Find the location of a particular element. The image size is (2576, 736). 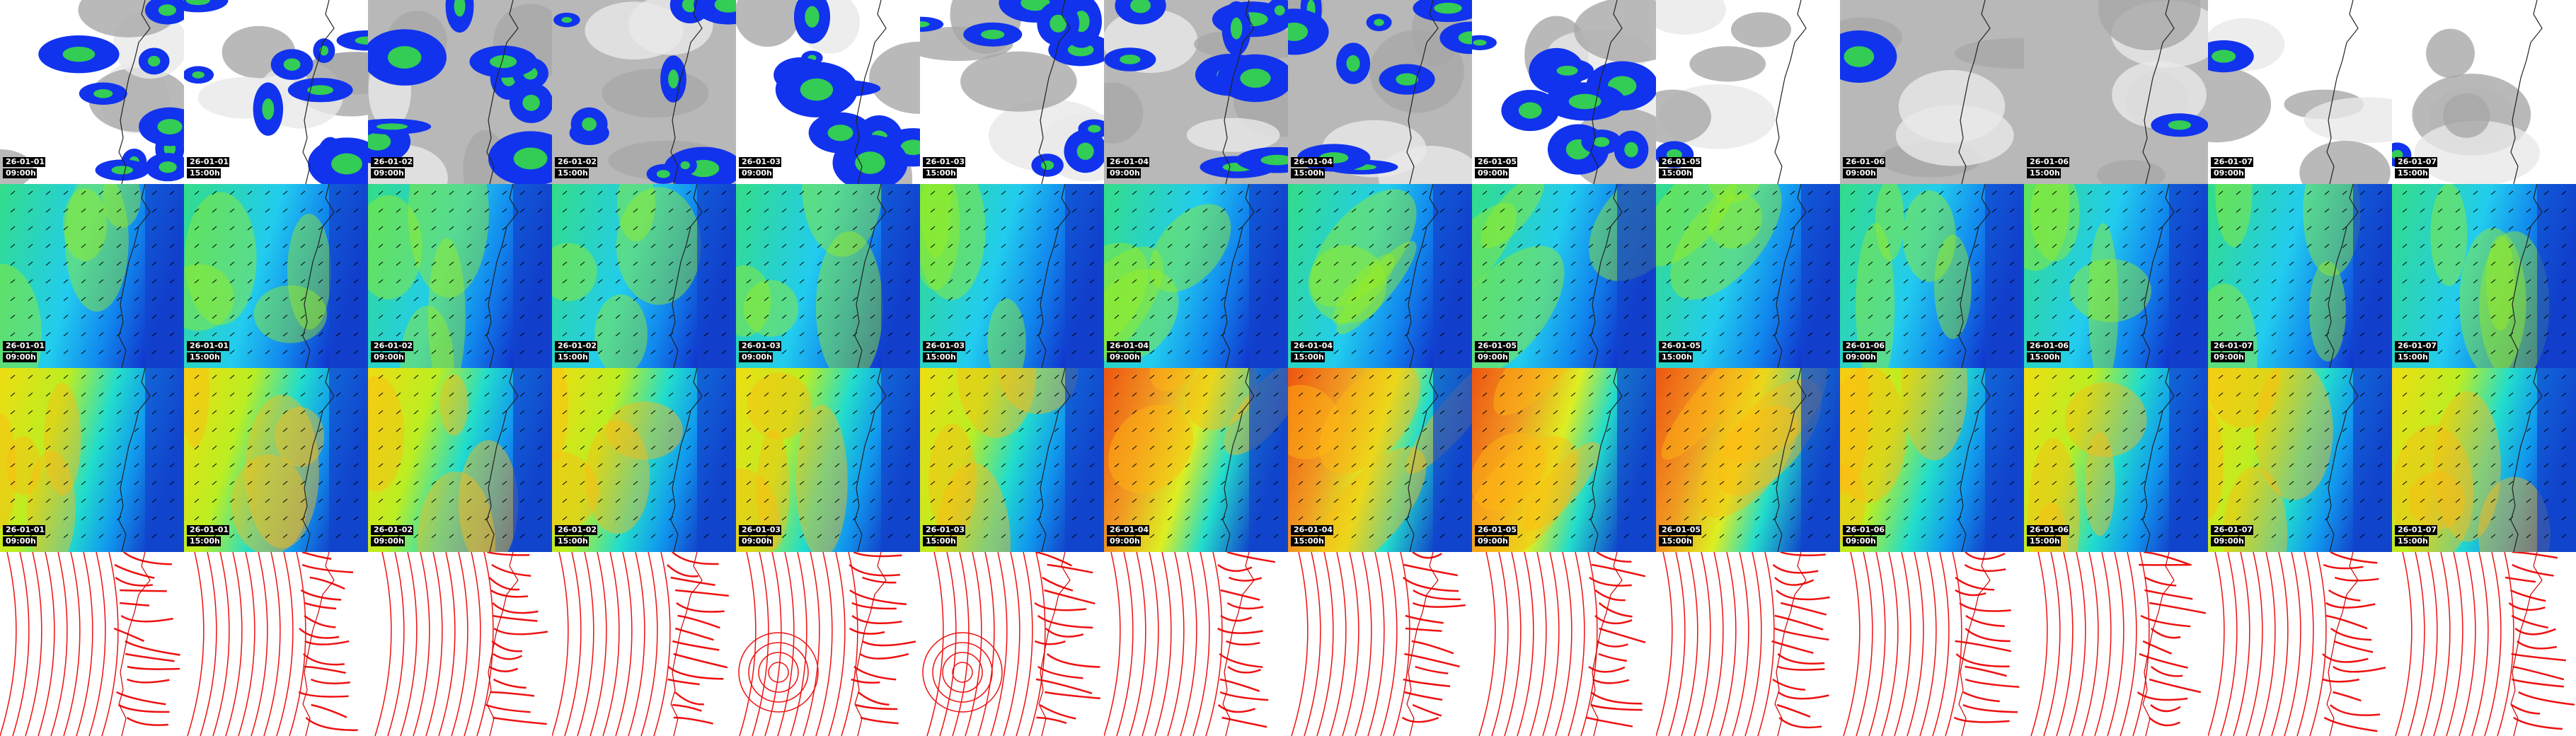

tile-content is located at coordinates (1748, 276).